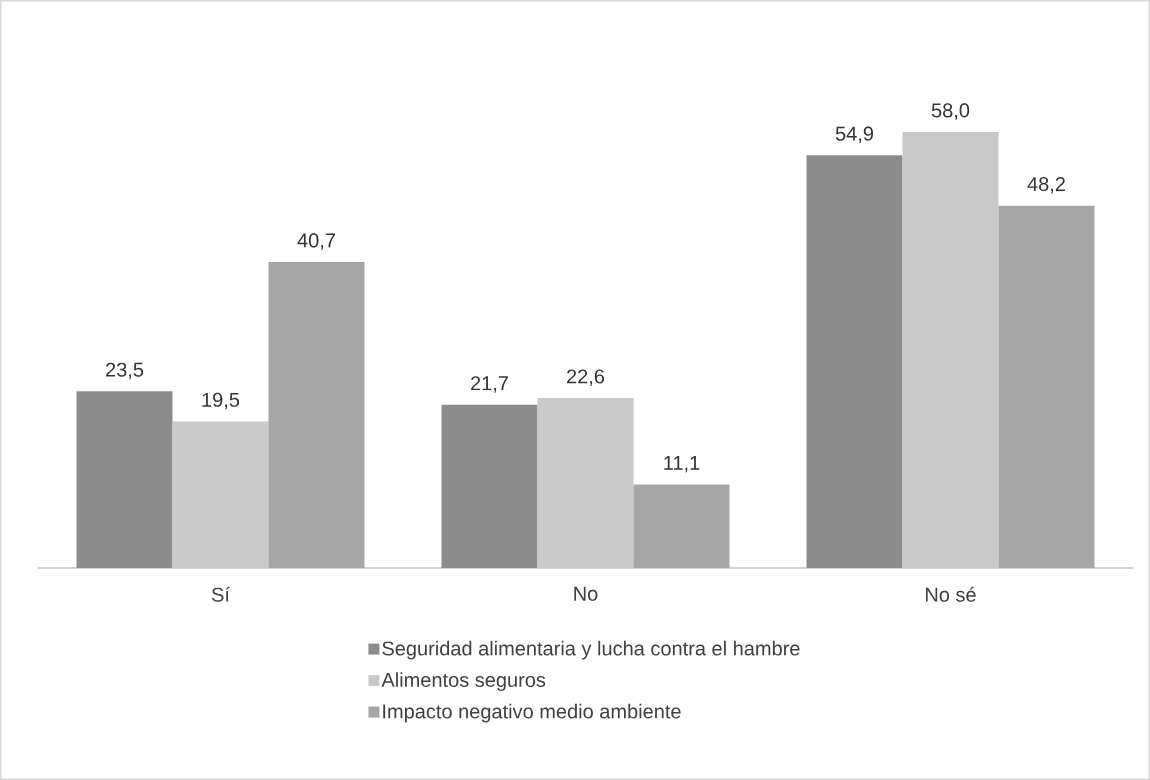  Describe the element at coordinates (854, 135) in the screenshot. I see `data-label: 54,9` at that location.